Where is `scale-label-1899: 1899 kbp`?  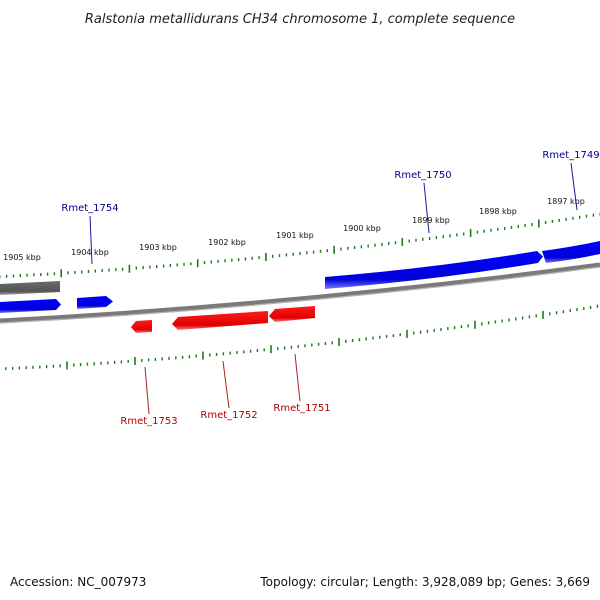
scale-label-1899: 1899 kbp is located at coordinates (431, 220).